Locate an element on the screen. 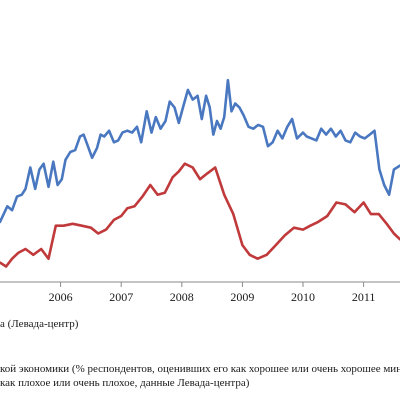 The image size is (400, 400). x-tick-label-2010: 2010 is located at coordinates (303, 297).